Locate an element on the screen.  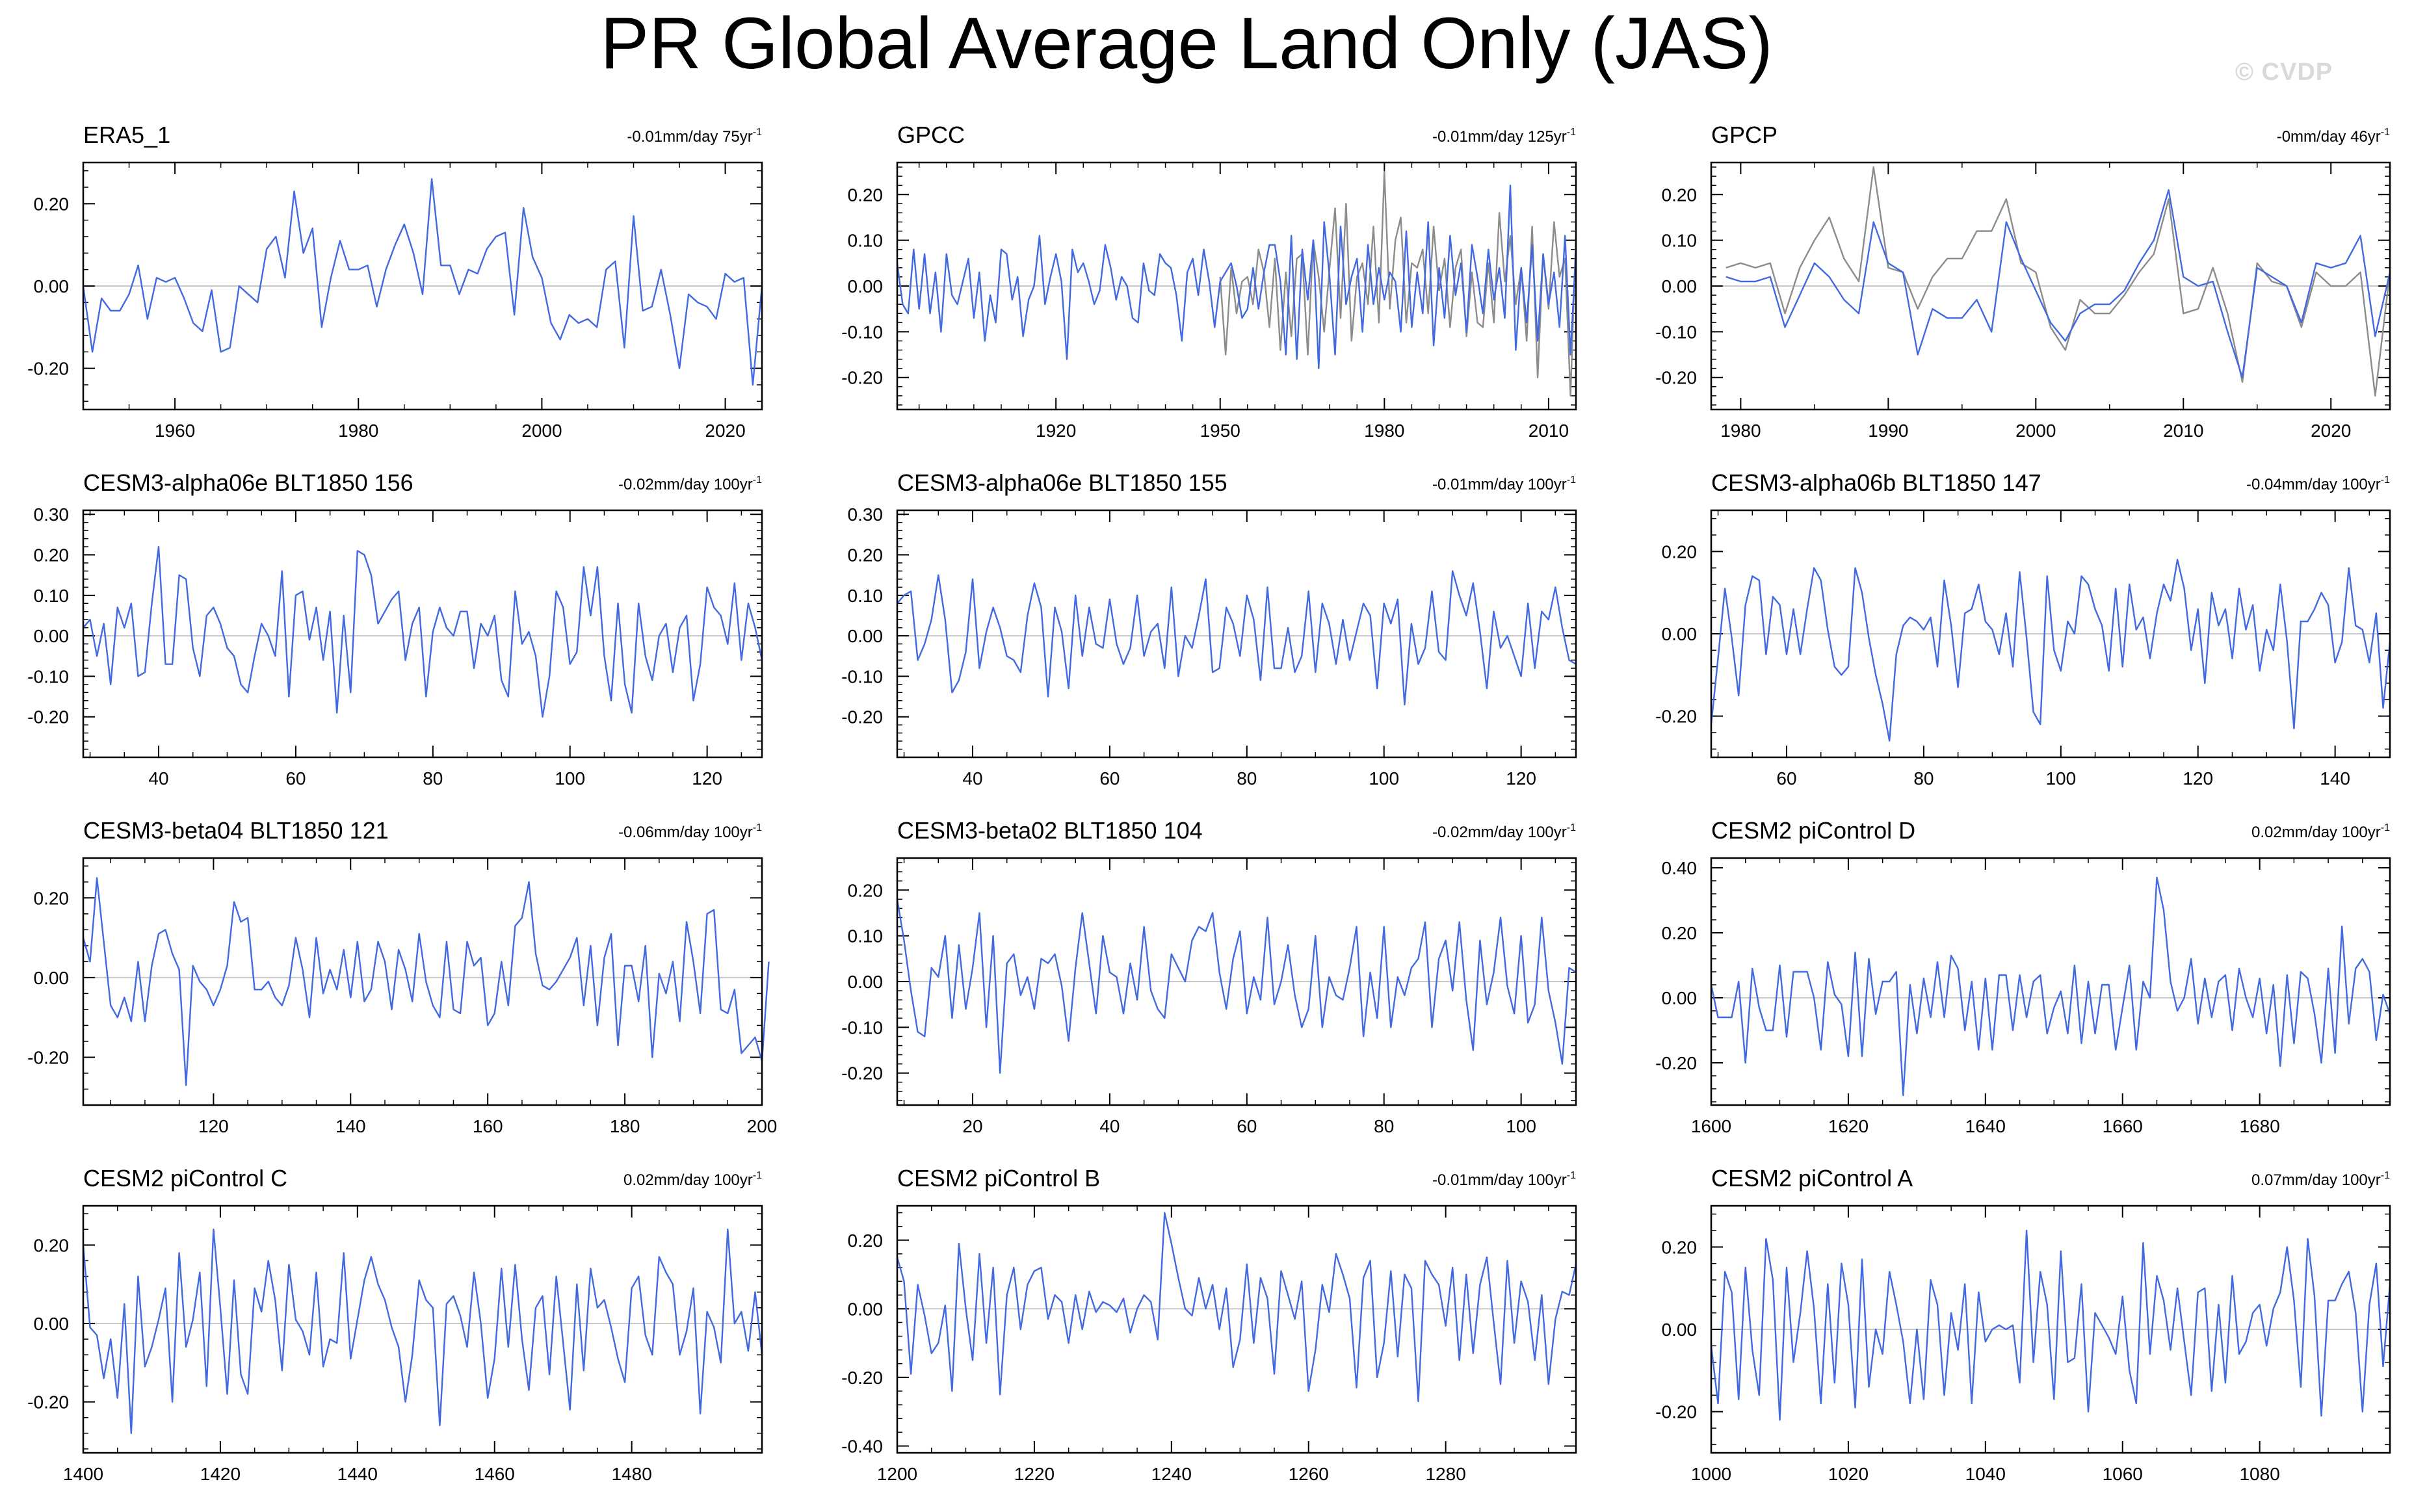
panel-trend: 0.07mm/day 100yr-1 is located at coordinates (2320, 1179).